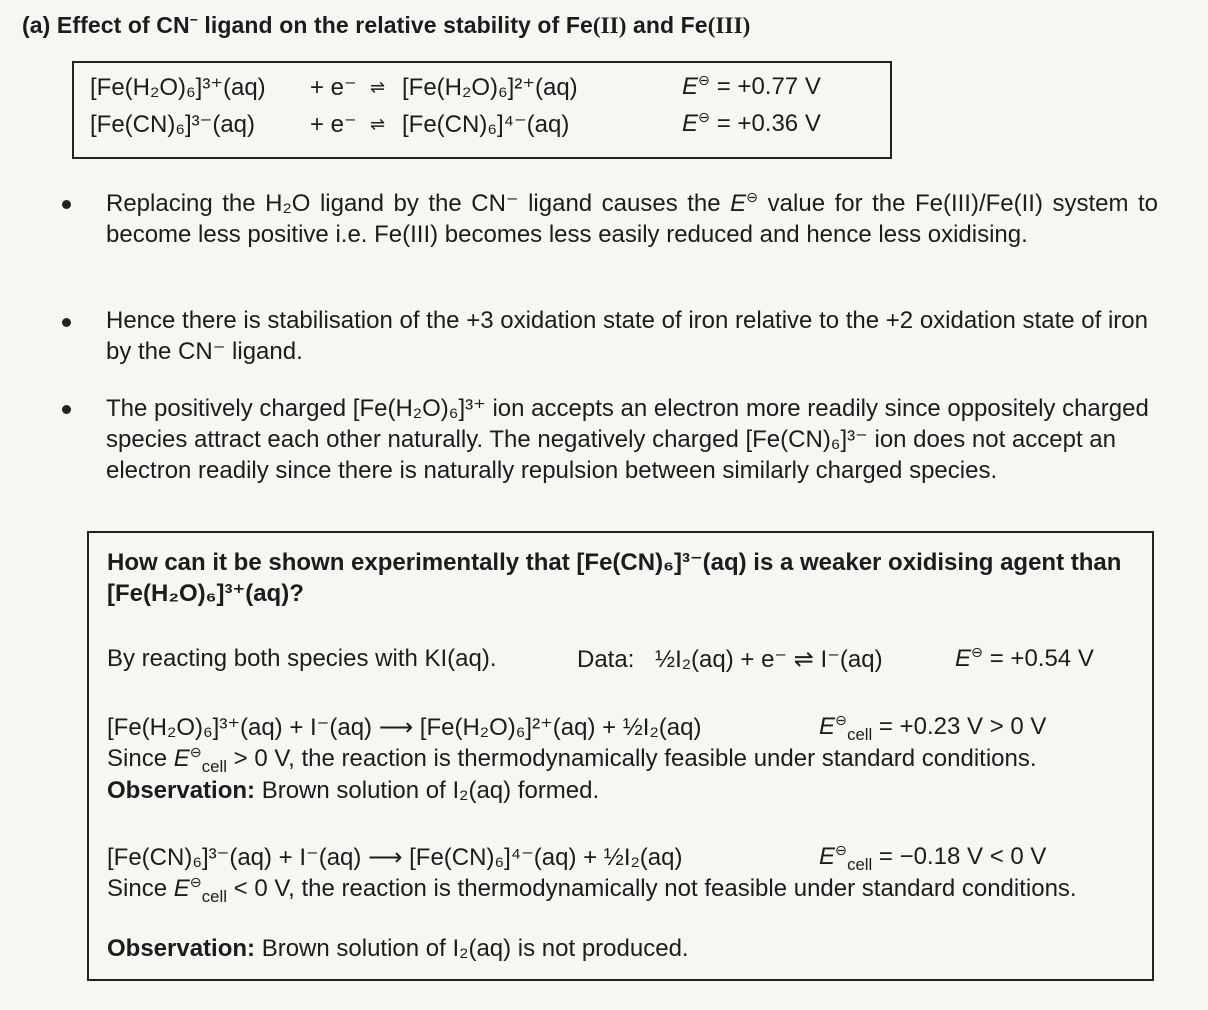 Image resolution: width=1208 pixels, height=1010 pixels. Describe the element at coordinates (106, 25) in the screenshot. I see `heading-prefix: (a) Effect of CN` at that location.